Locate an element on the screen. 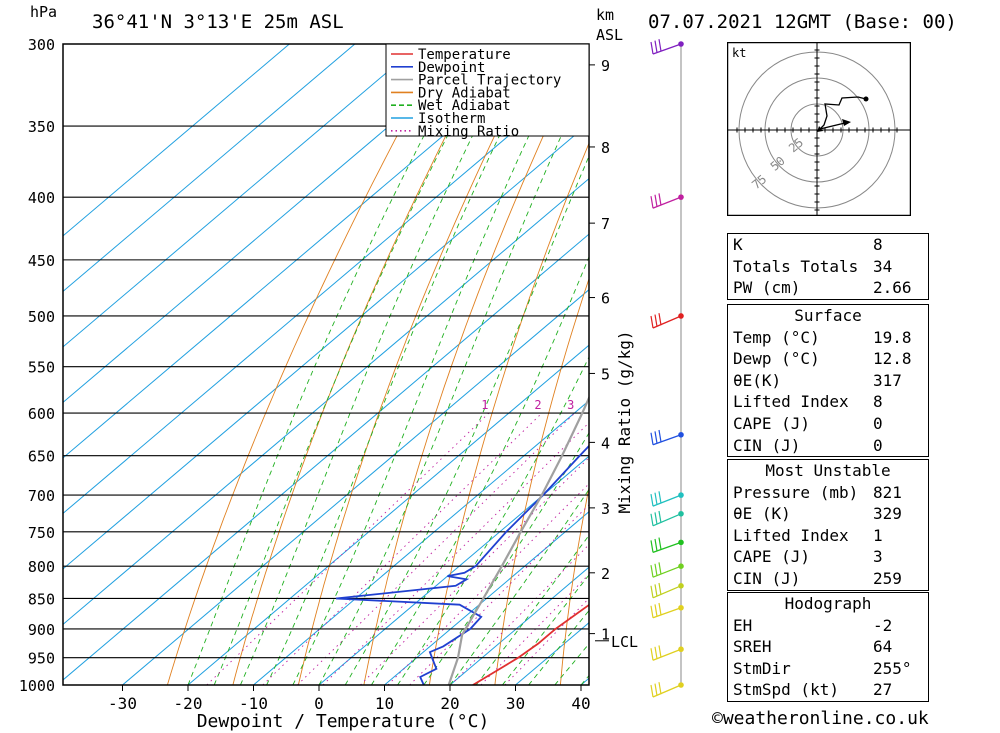 The height and width of the screenshot is (733, 1000). index-name: Temp (°C) is located at coordinates (776, 337).